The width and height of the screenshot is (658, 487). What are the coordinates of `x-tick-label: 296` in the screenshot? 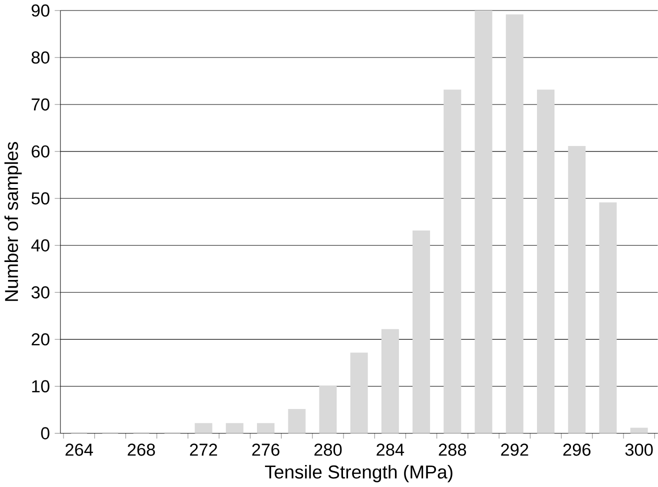 It's located at (576, 450).